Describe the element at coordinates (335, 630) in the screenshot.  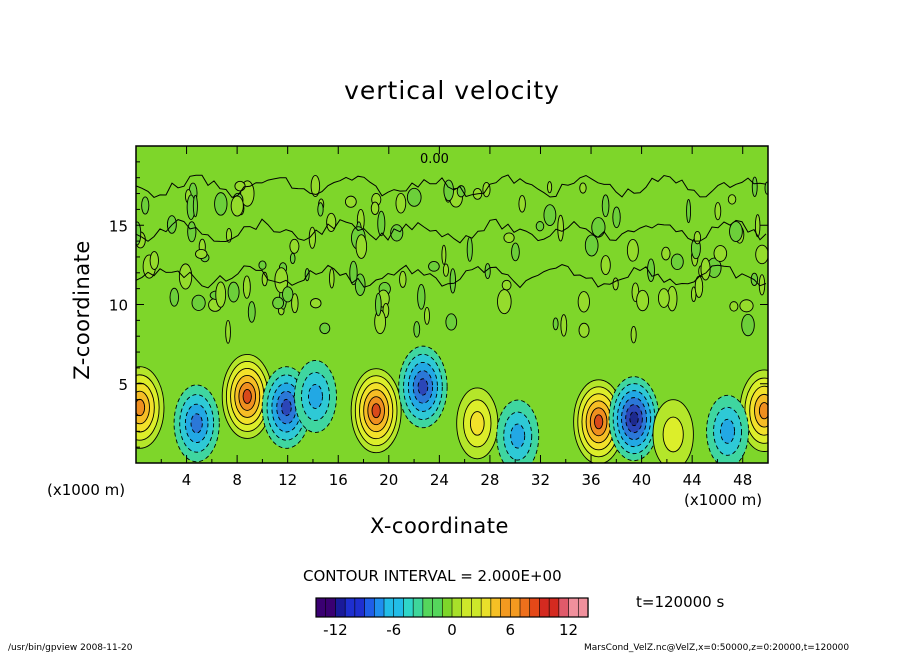
I see `colorbar-tick-label: -12` at that location.